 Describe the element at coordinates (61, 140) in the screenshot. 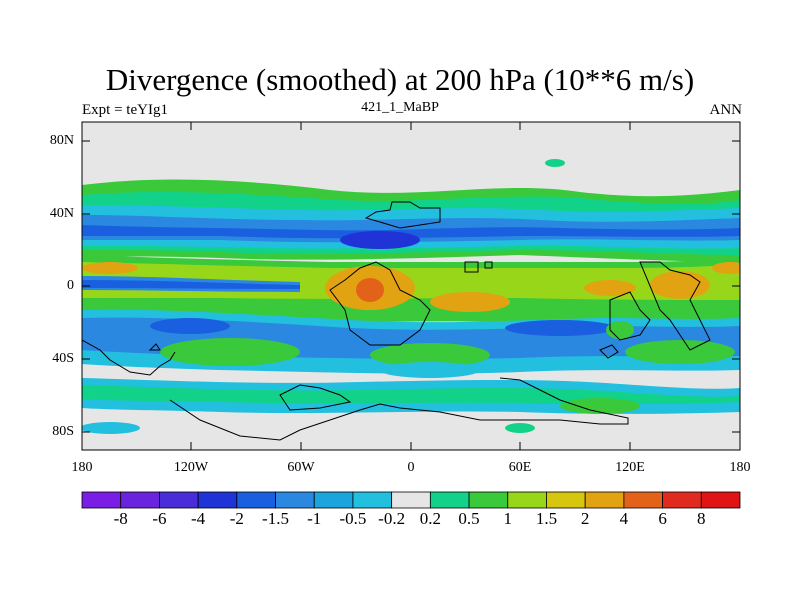

I see `lat-tick-label: 80N` at that location.